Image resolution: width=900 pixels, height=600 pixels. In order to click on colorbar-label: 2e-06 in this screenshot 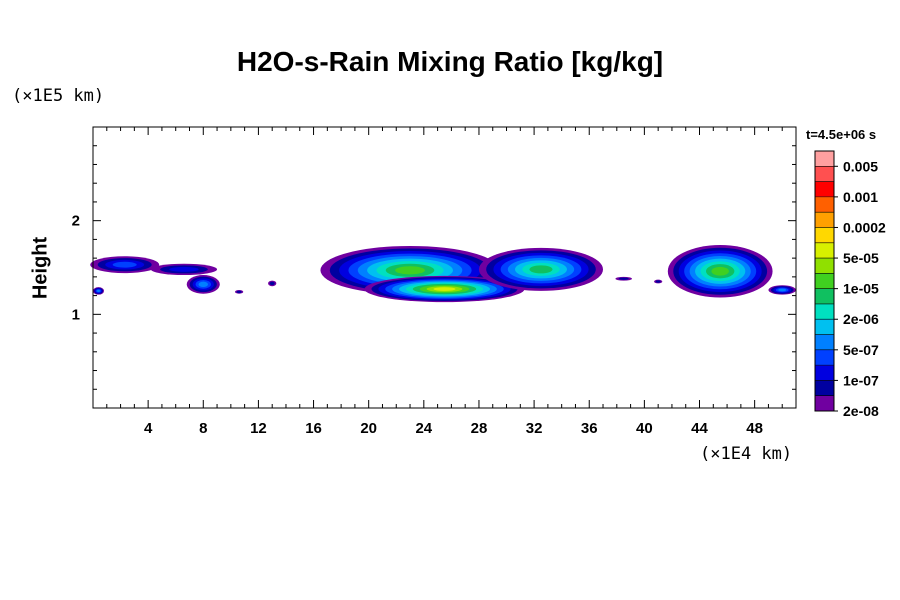, I will do `click(861, 319)`.